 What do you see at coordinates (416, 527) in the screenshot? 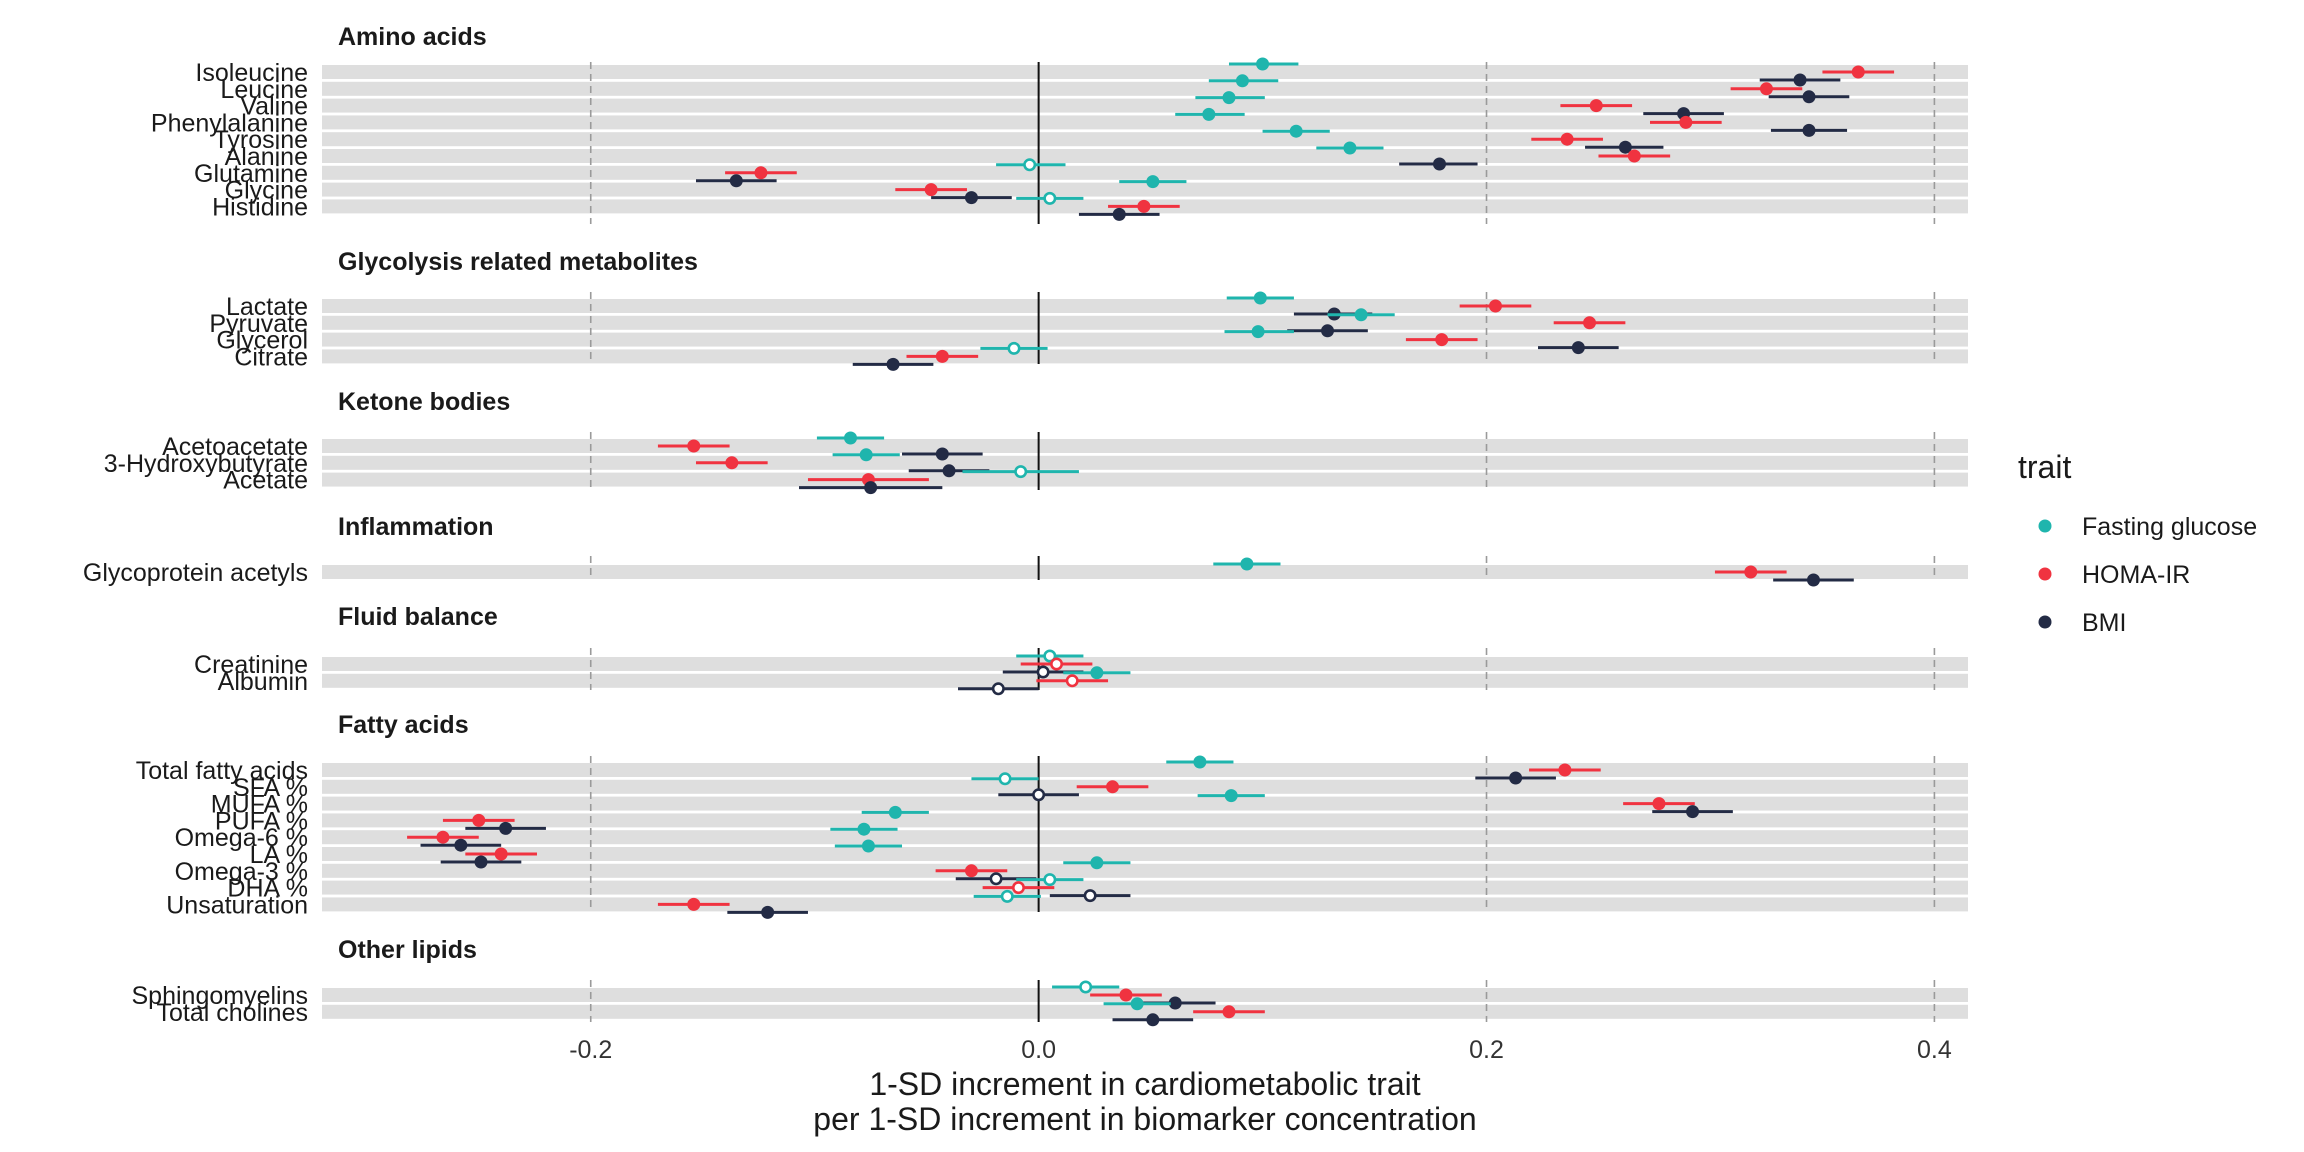
I see `panel-title-inflammation: Inflammation` at bounding box center [416, 527].